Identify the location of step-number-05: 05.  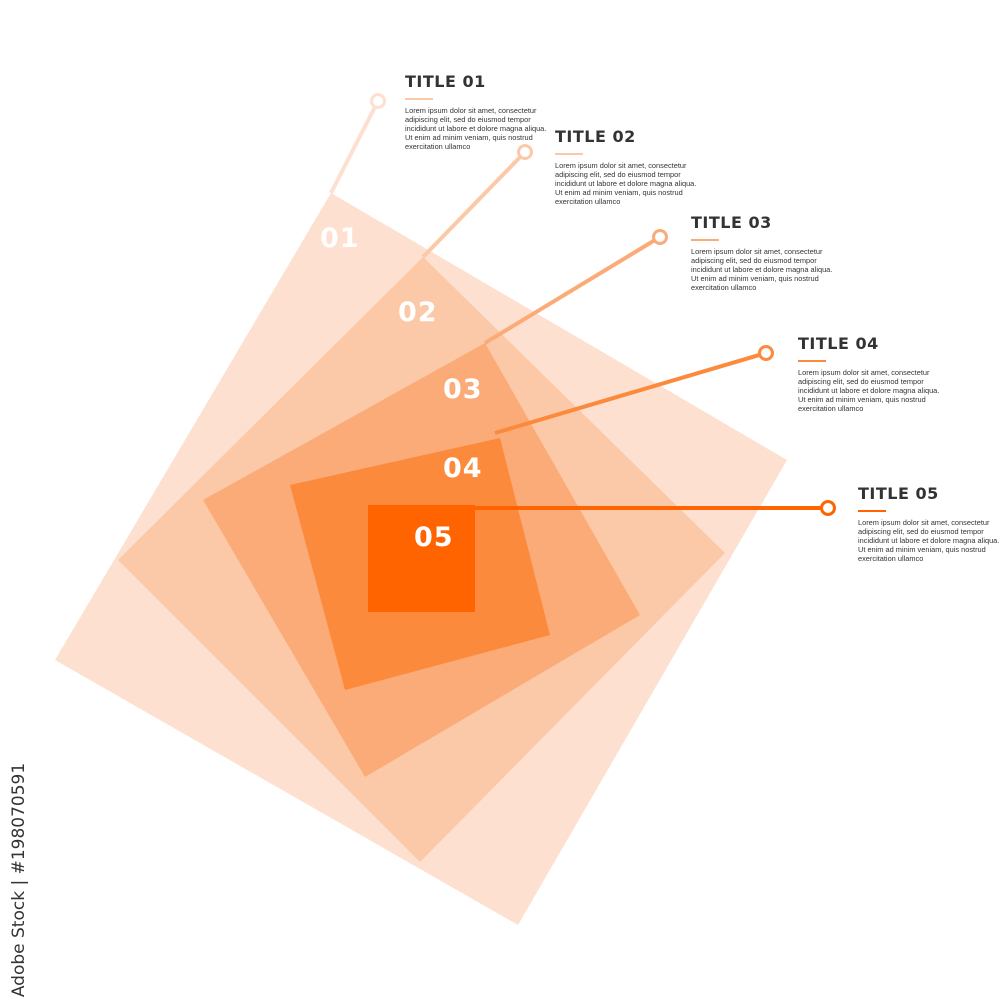
(434, 537).